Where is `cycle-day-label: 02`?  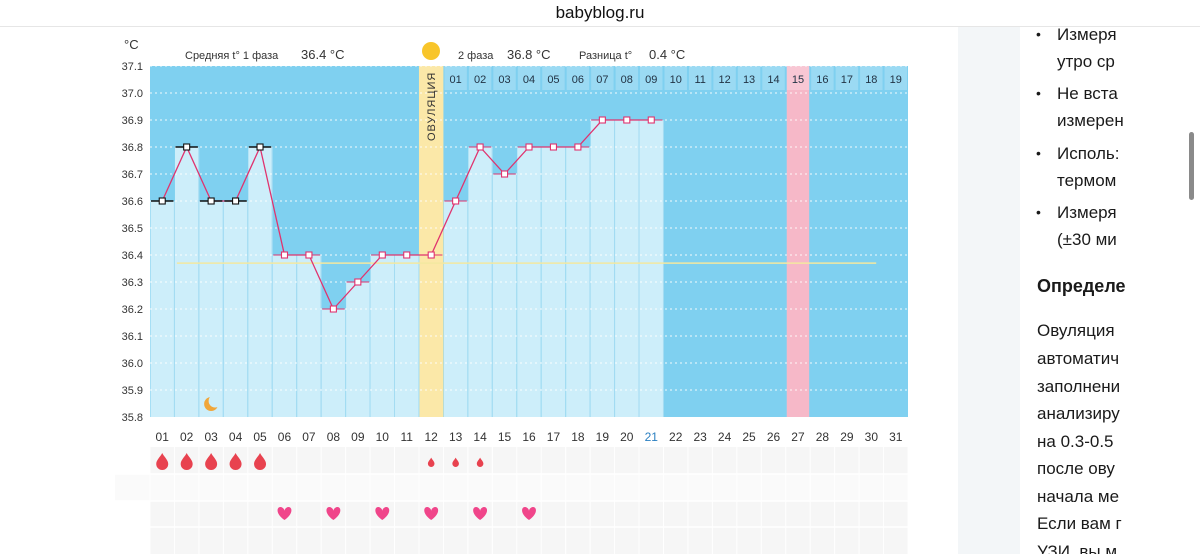
cycle-day-label: 02 is located at coordinates (480, 80).